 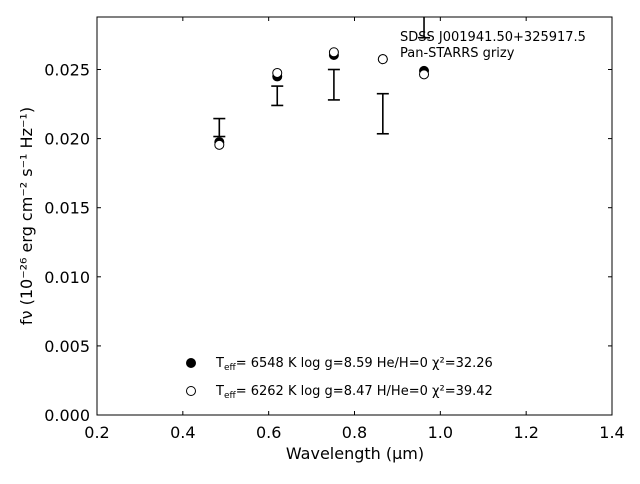 I want to click on x-tick-label: 1.4, so click(x=611, y=432).